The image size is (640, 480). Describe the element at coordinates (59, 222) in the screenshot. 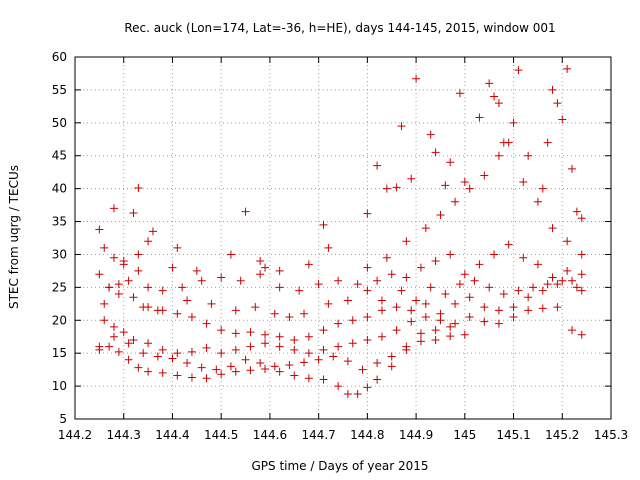

I see `y-tick-label: 35` at that location.